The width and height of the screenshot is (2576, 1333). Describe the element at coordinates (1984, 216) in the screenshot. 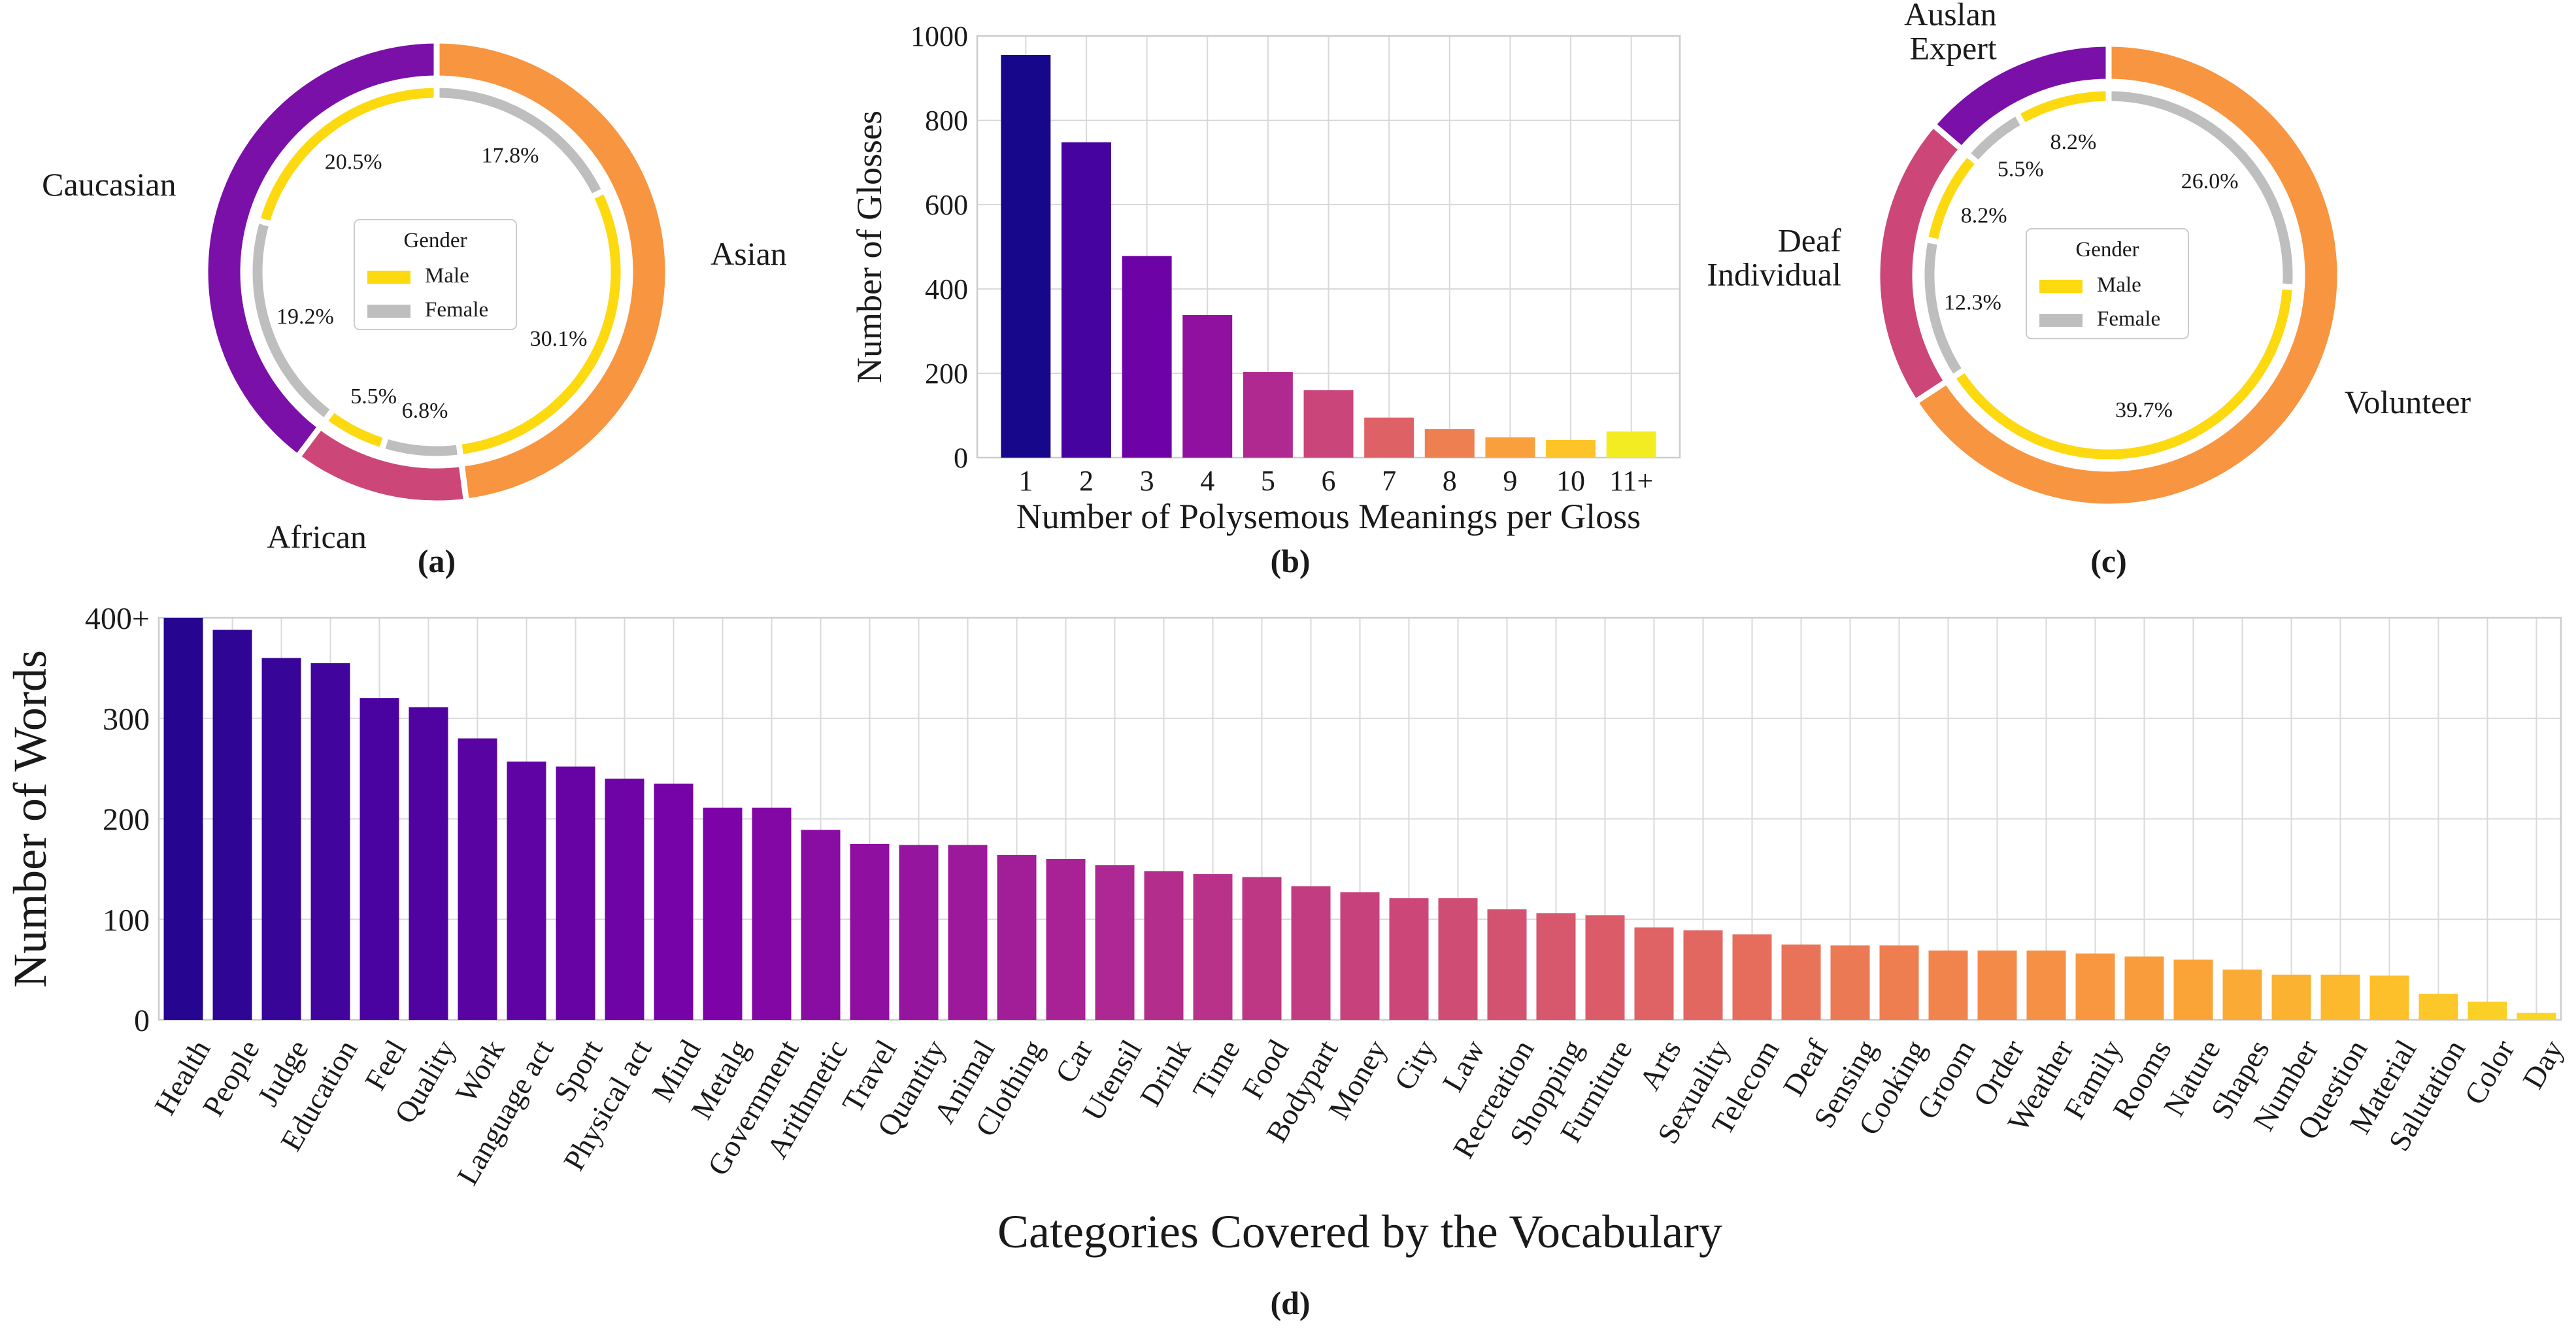

I see `pct-label-deaf-individual-male: 8.2%` at that location.